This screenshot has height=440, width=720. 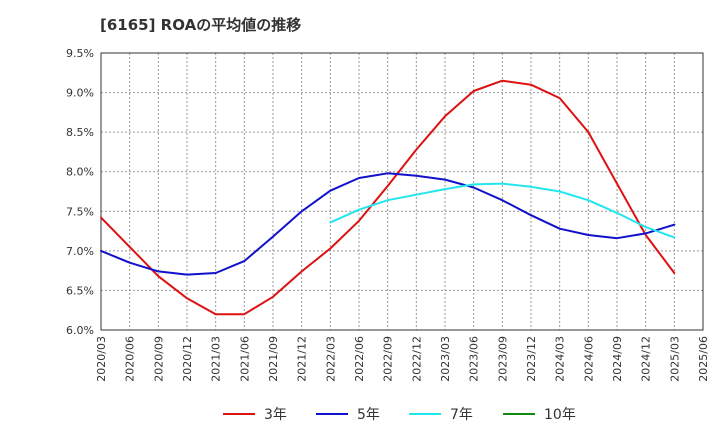 I want to click on x-tick-label: 2021/06, so click(x=244, y=359).